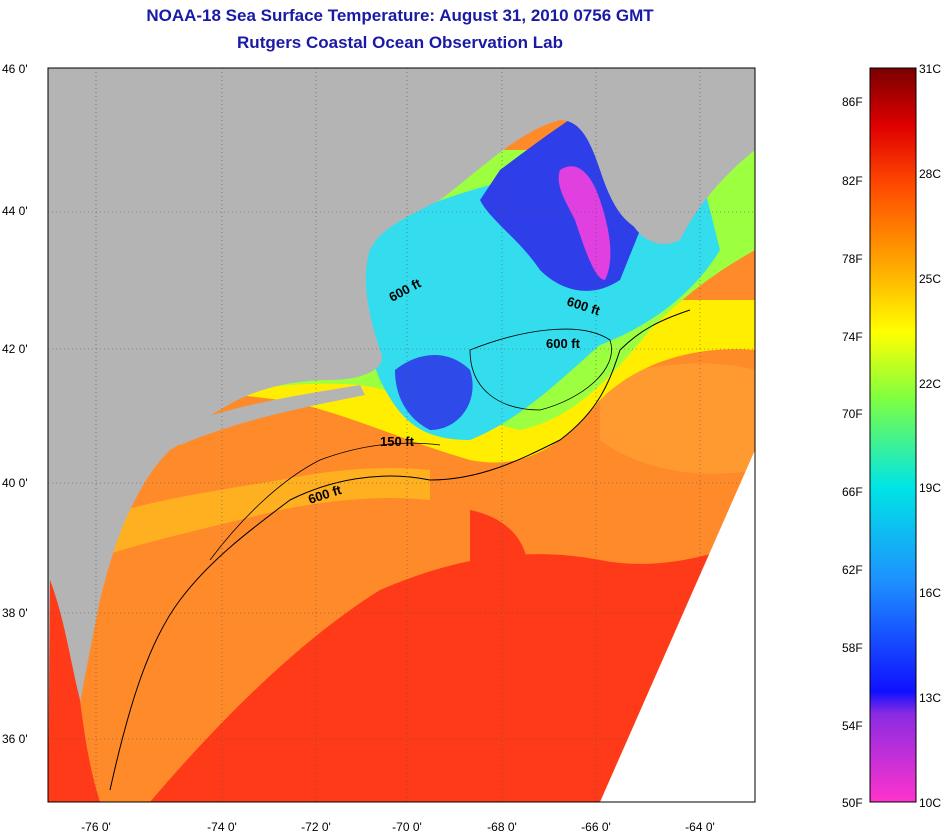  I want to click on map-subtitle: Rutgers Coastal Ocean Observation Lab, so click(400, 42).